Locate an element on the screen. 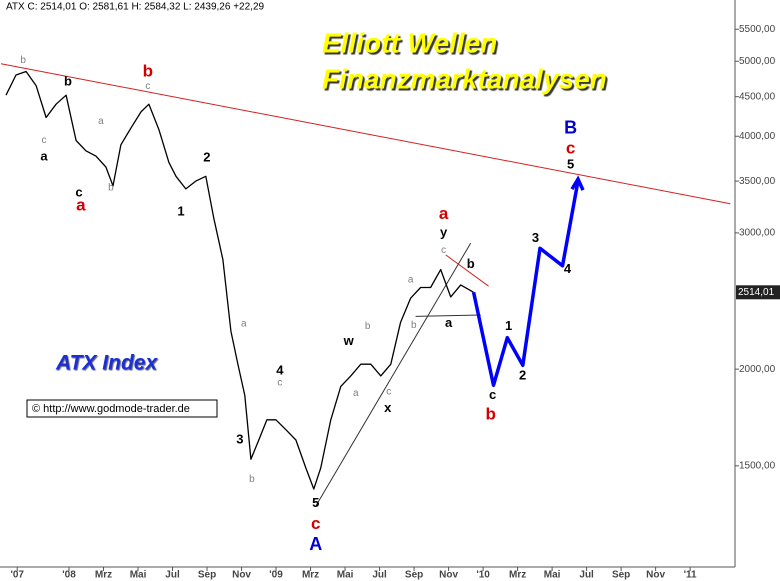 Image resolution: width=780 pixels, height=581 pixels. x-tick-label: '11 is located at coordinates (690, 575).